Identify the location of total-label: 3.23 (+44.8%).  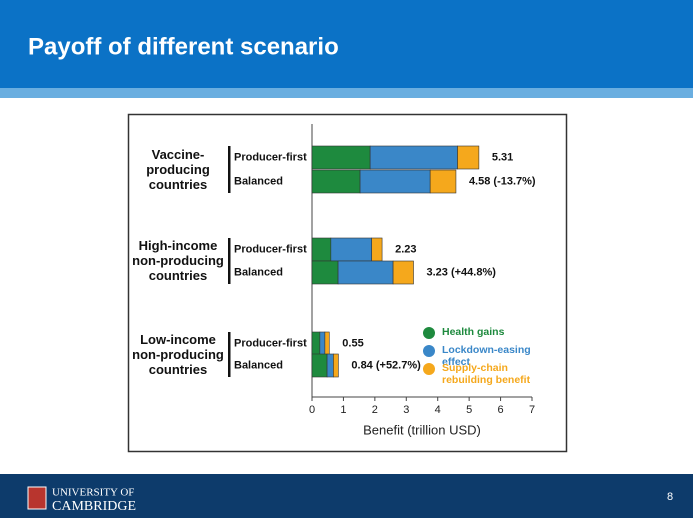
(462, 272).